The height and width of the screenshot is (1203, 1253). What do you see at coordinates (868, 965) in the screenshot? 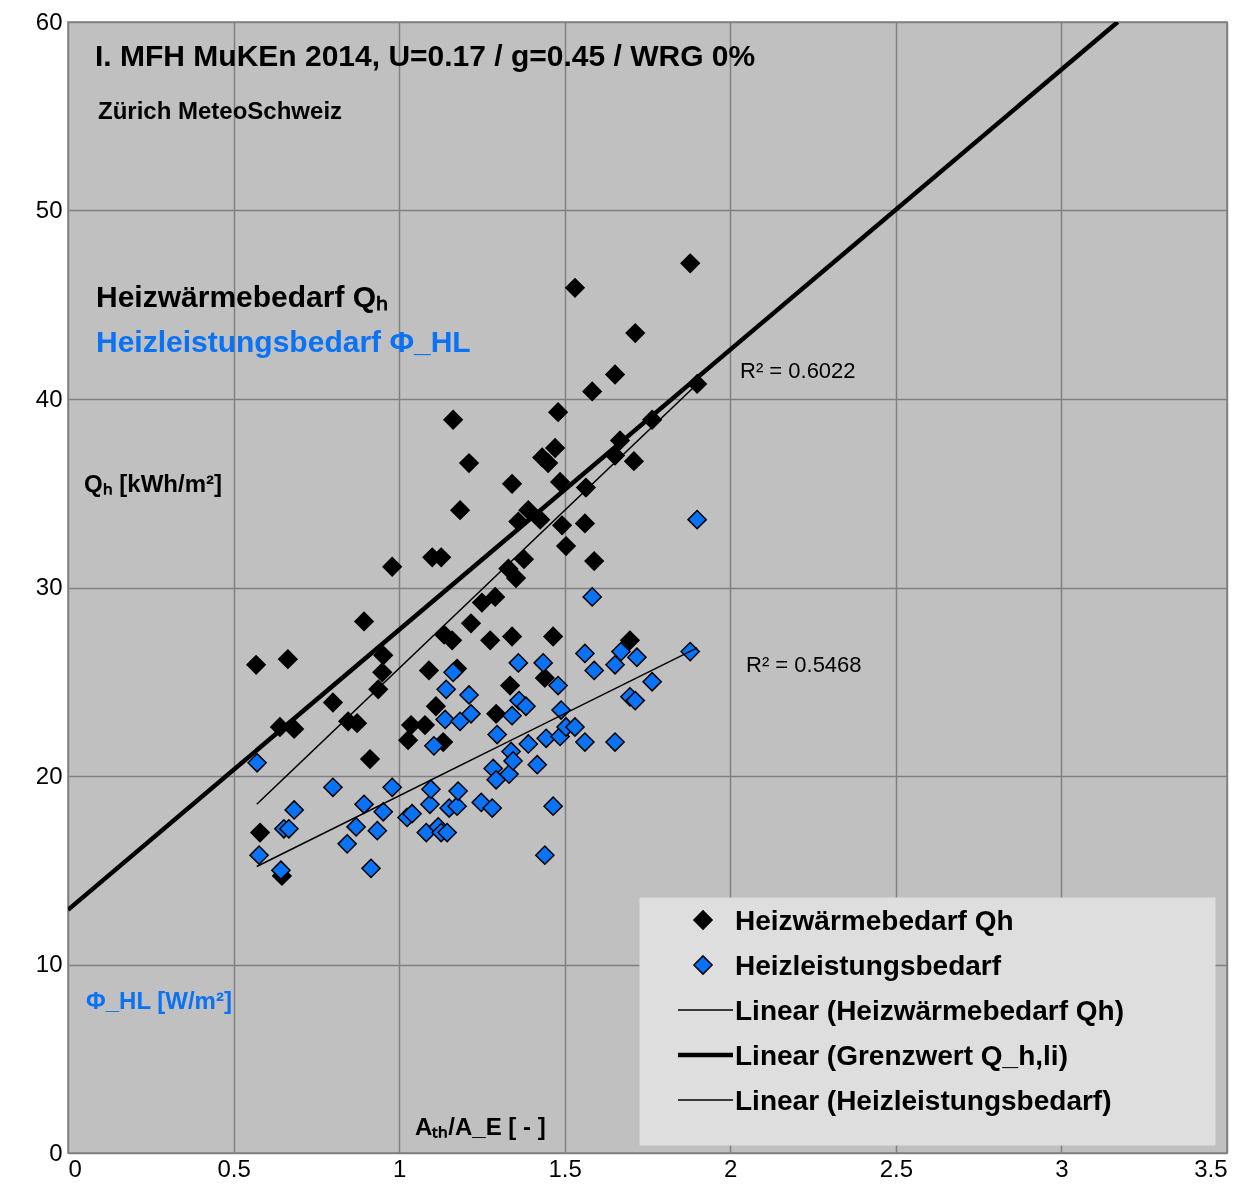
I see `legend-label: Heizleistungsbedarf` at bounding box center [868, 965].